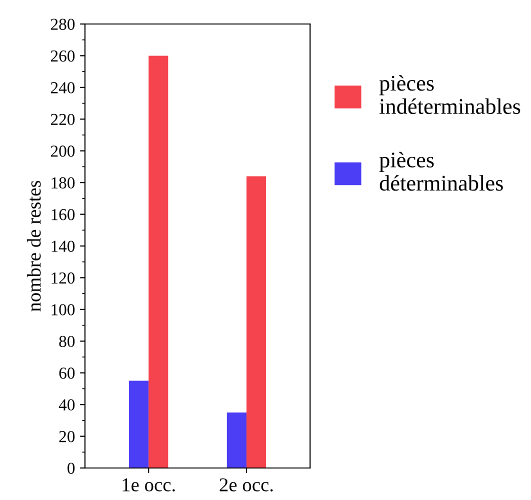  What do you see at coordinates (67, 373) in the screenshot?
I see `y-tick-label: 60` at bounding box center [67, 373].